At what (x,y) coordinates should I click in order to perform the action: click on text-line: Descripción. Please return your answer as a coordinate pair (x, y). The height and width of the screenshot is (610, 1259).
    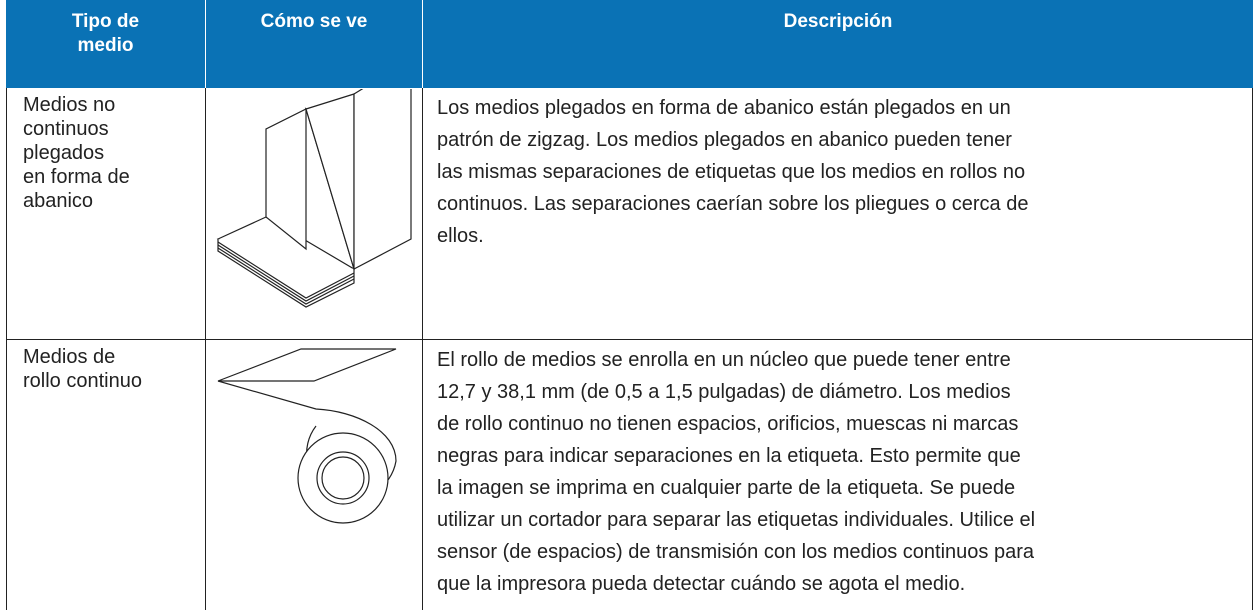
    Looking at the image, I should click on (838, 21).